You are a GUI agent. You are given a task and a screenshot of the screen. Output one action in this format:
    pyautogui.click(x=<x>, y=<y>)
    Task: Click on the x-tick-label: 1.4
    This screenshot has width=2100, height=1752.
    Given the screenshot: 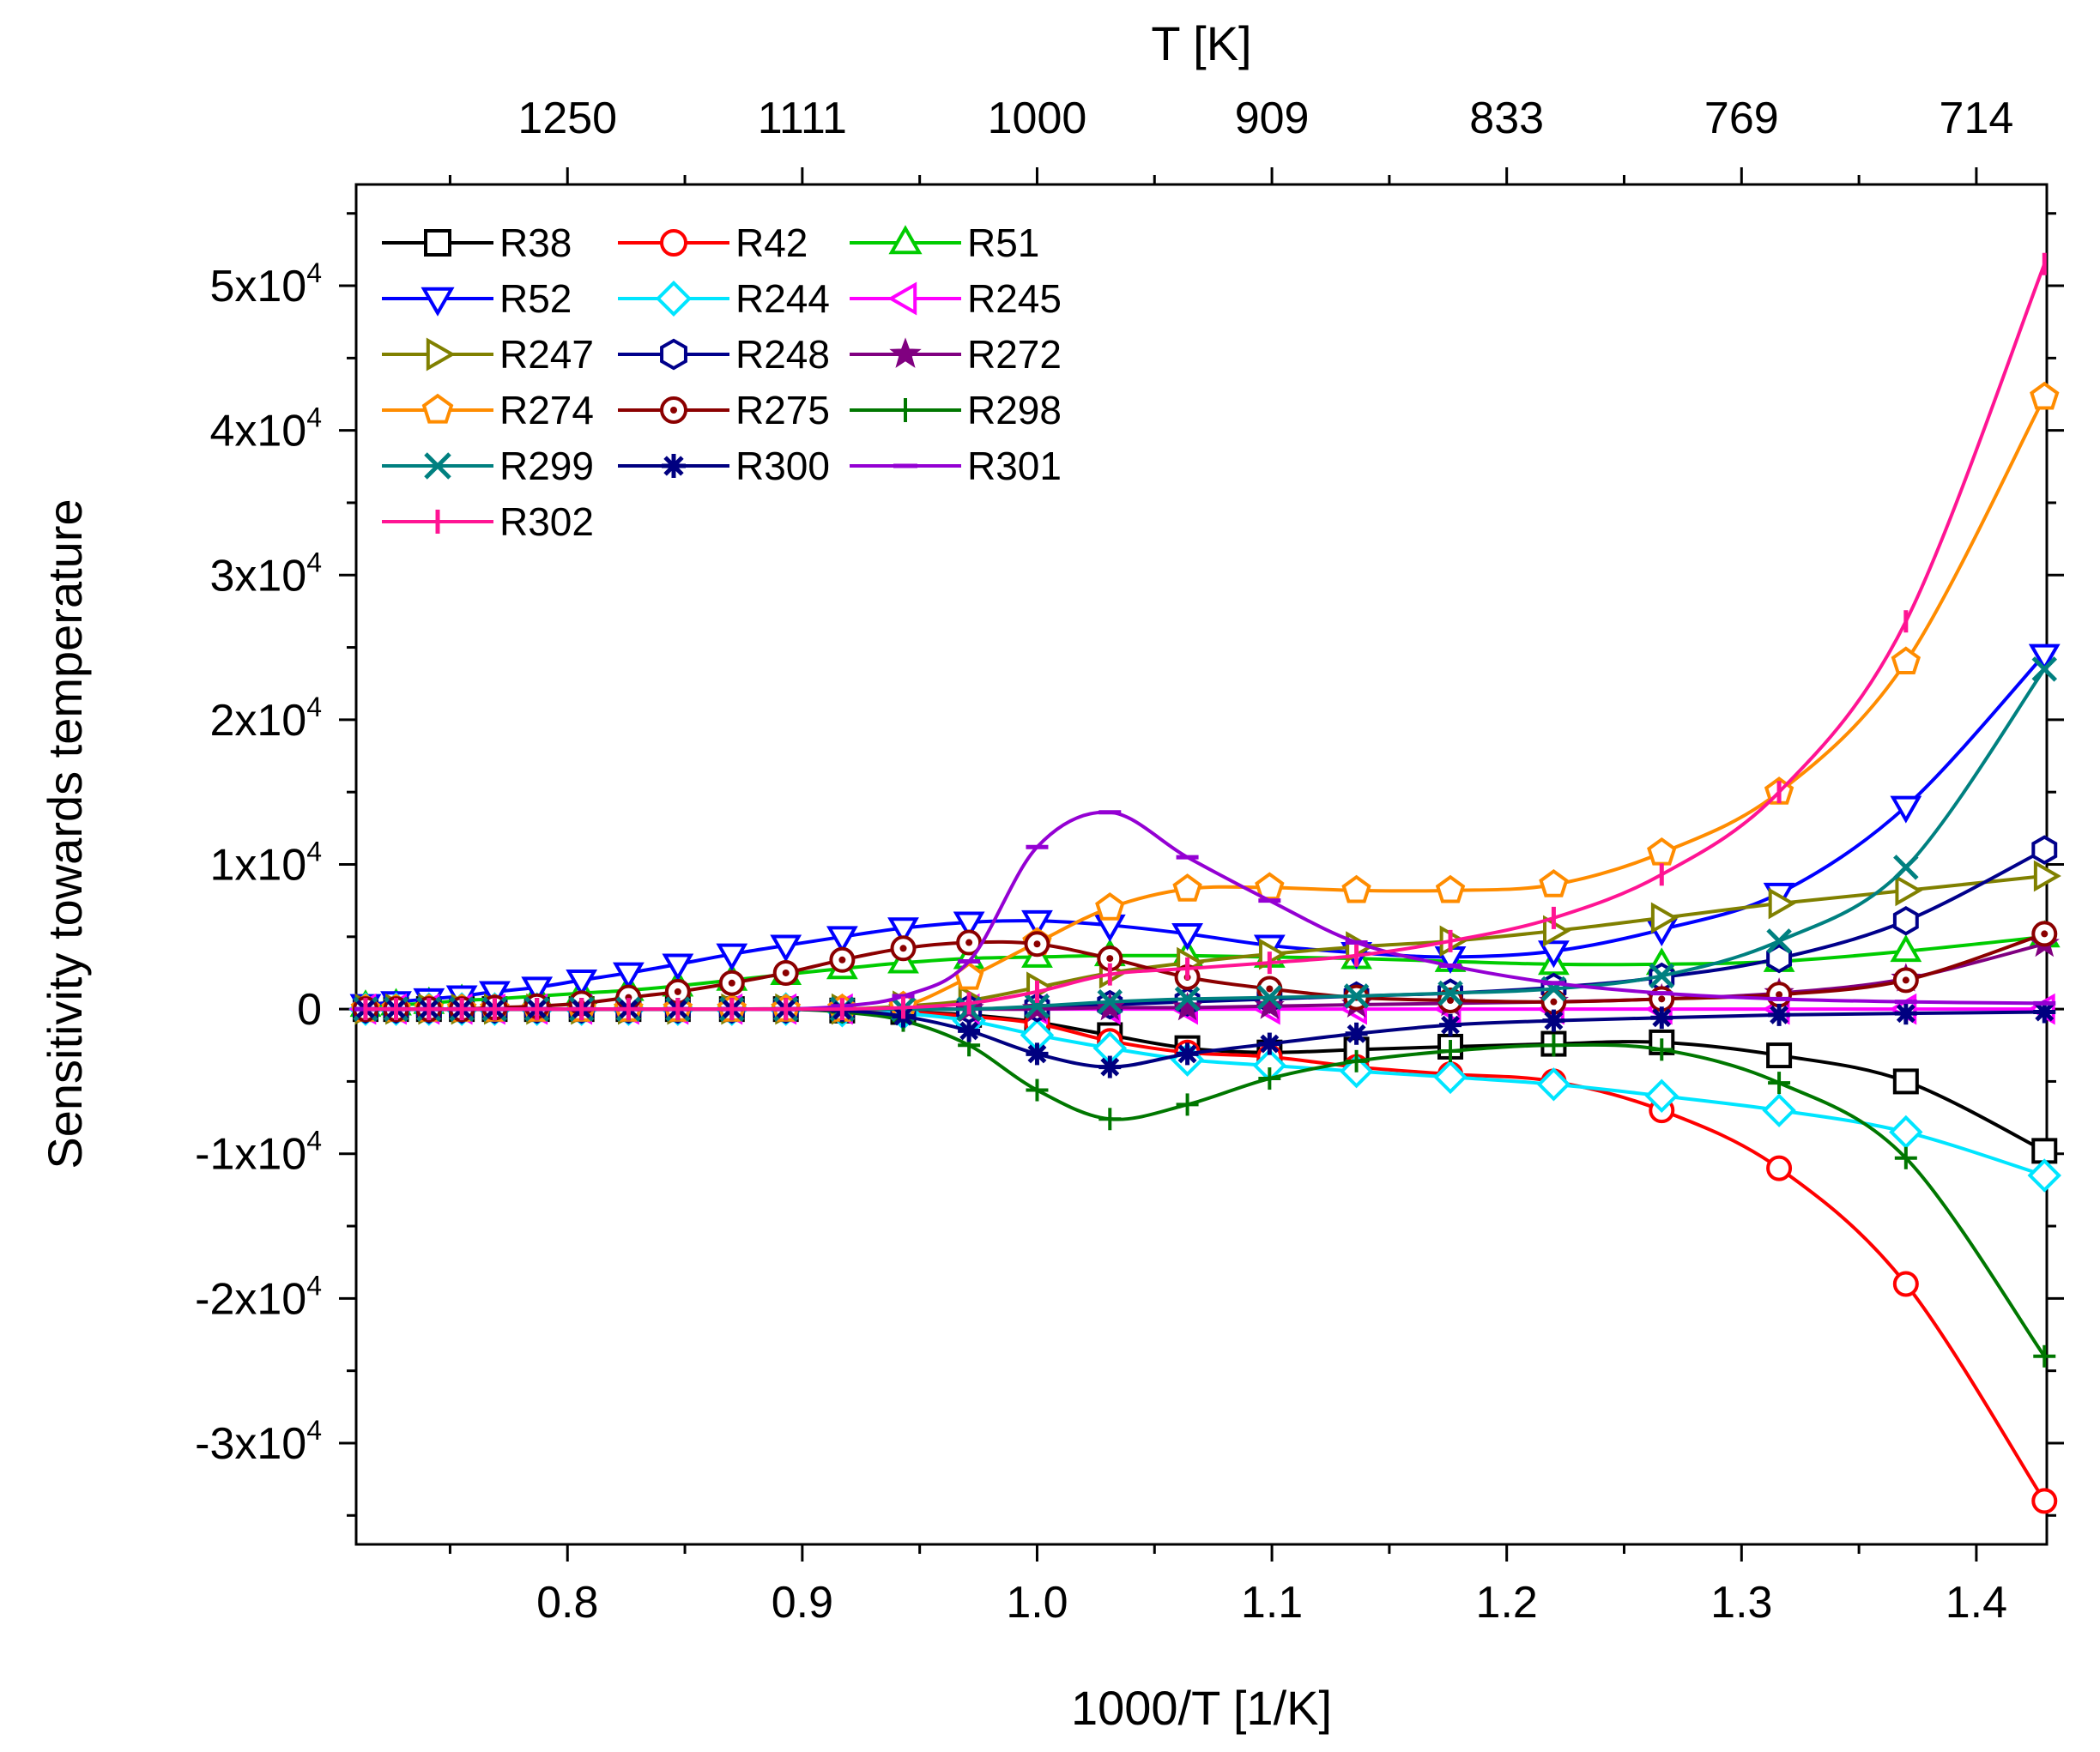 What is the action you would take?
    pyautogui.click(x=1976, y=1603)
    